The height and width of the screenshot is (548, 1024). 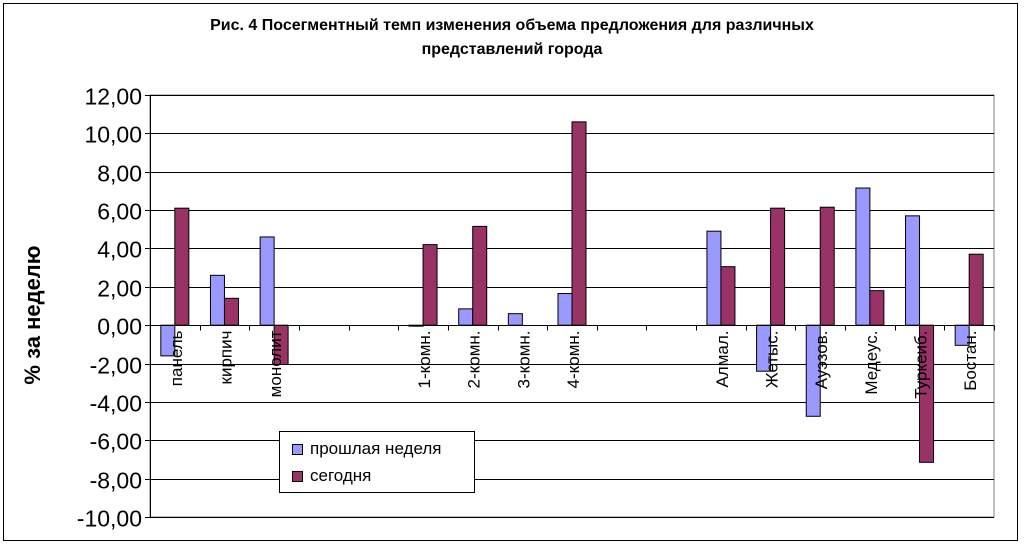 What do you see at coordinates (176, 358) in the screenshot?
I see `x-tick-label: панель` at bounding box center [176, 358].